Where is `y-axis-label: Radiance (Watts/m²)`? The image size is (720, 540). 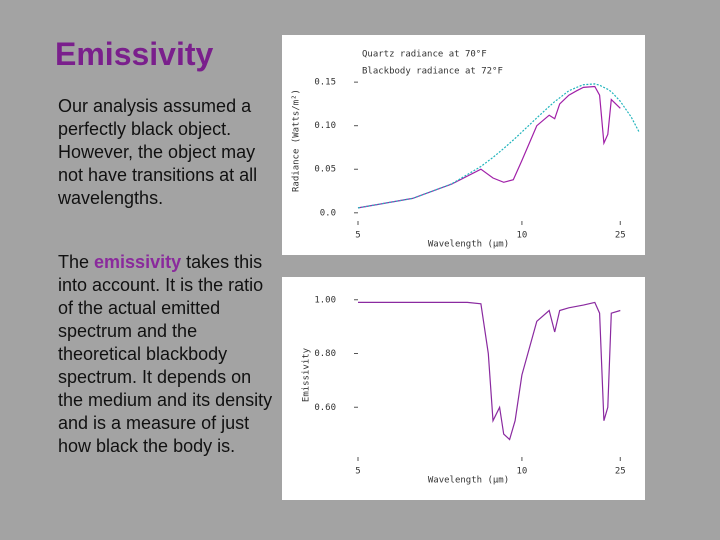 y-axis-label: Radiance (Watts/m²) is located at coordinates (297, 140).